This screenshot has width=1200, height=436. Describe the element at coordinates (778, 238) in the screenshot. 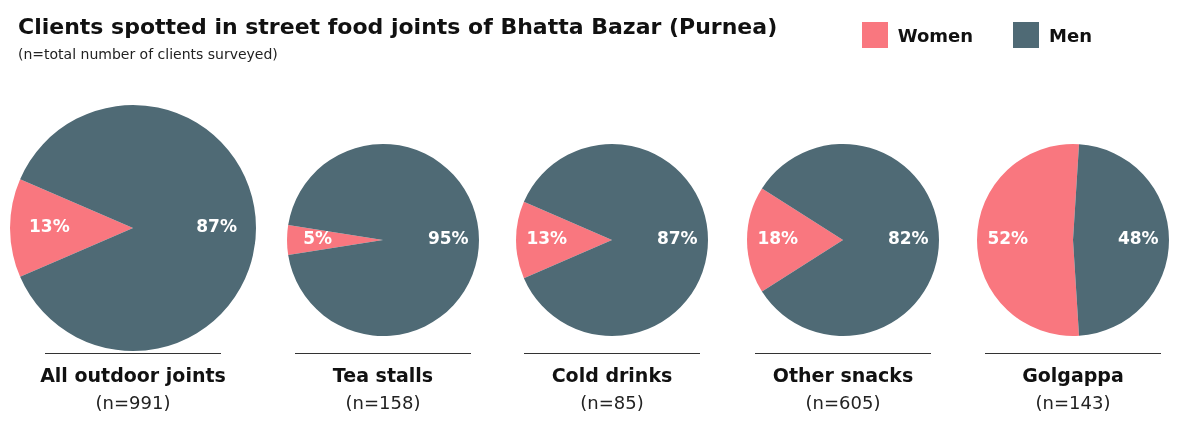

I see `data-label: 18%` at that location.